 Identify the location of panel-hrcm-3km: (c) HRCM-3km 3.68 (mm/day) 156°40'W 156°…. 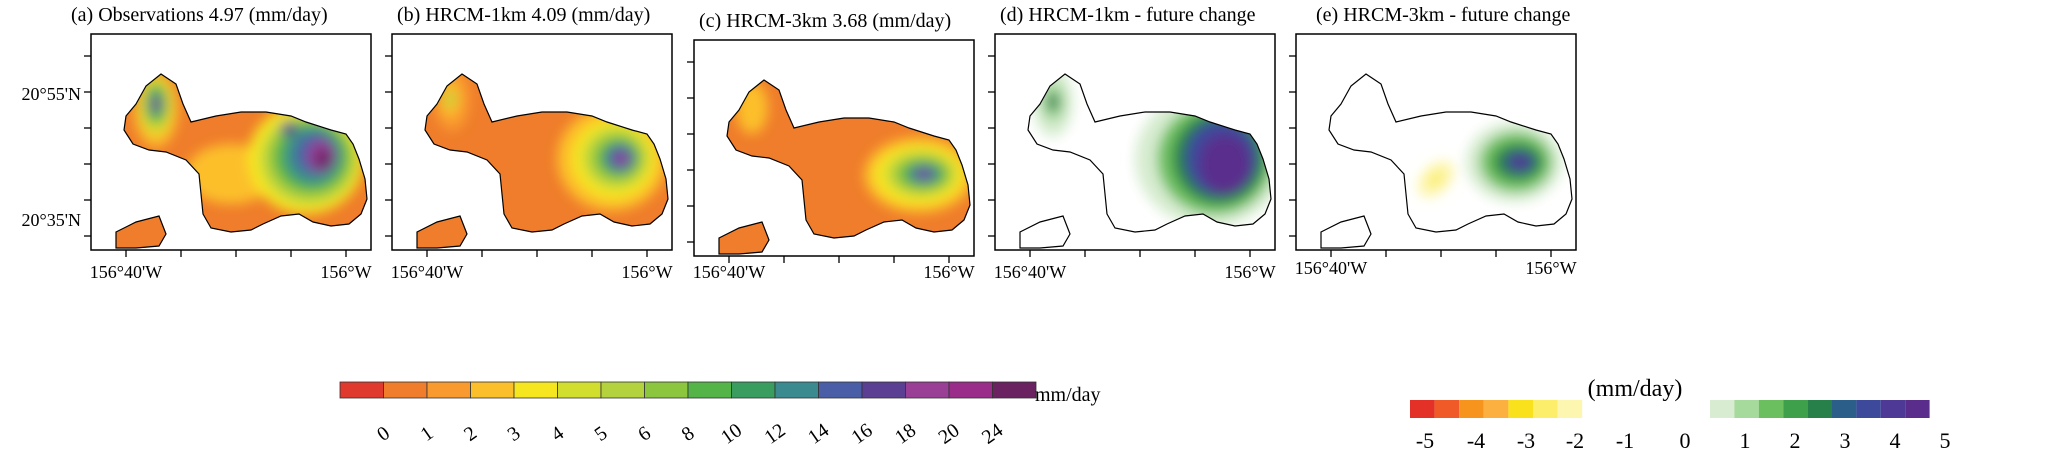
(831, 146).